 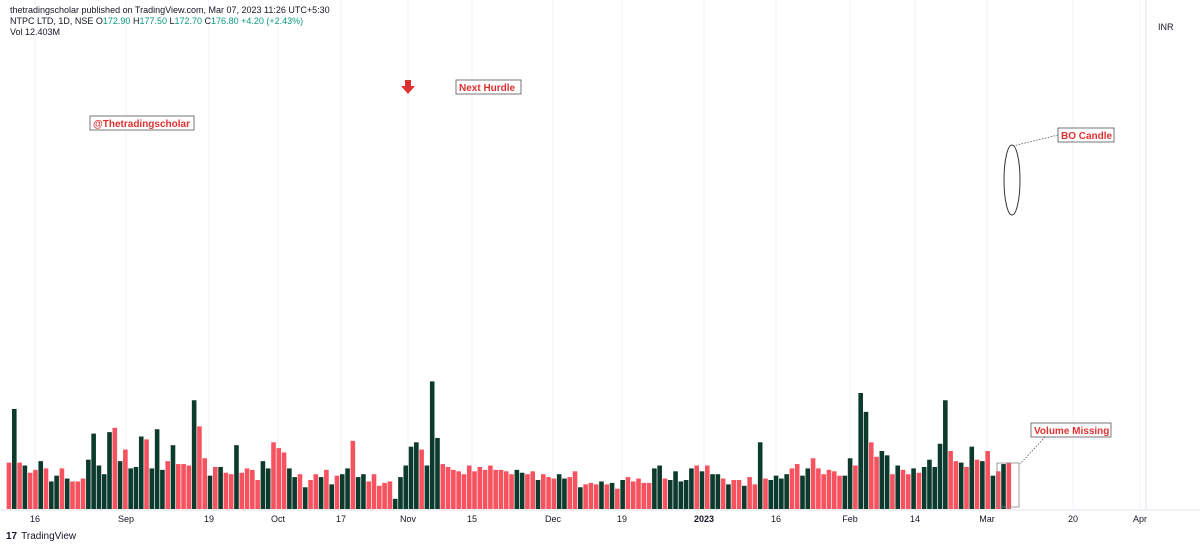 What do you see at coordinates (553, 519) in the screenshot?
I see `x-tick-label: Dec` at bounding box center [553, 519].